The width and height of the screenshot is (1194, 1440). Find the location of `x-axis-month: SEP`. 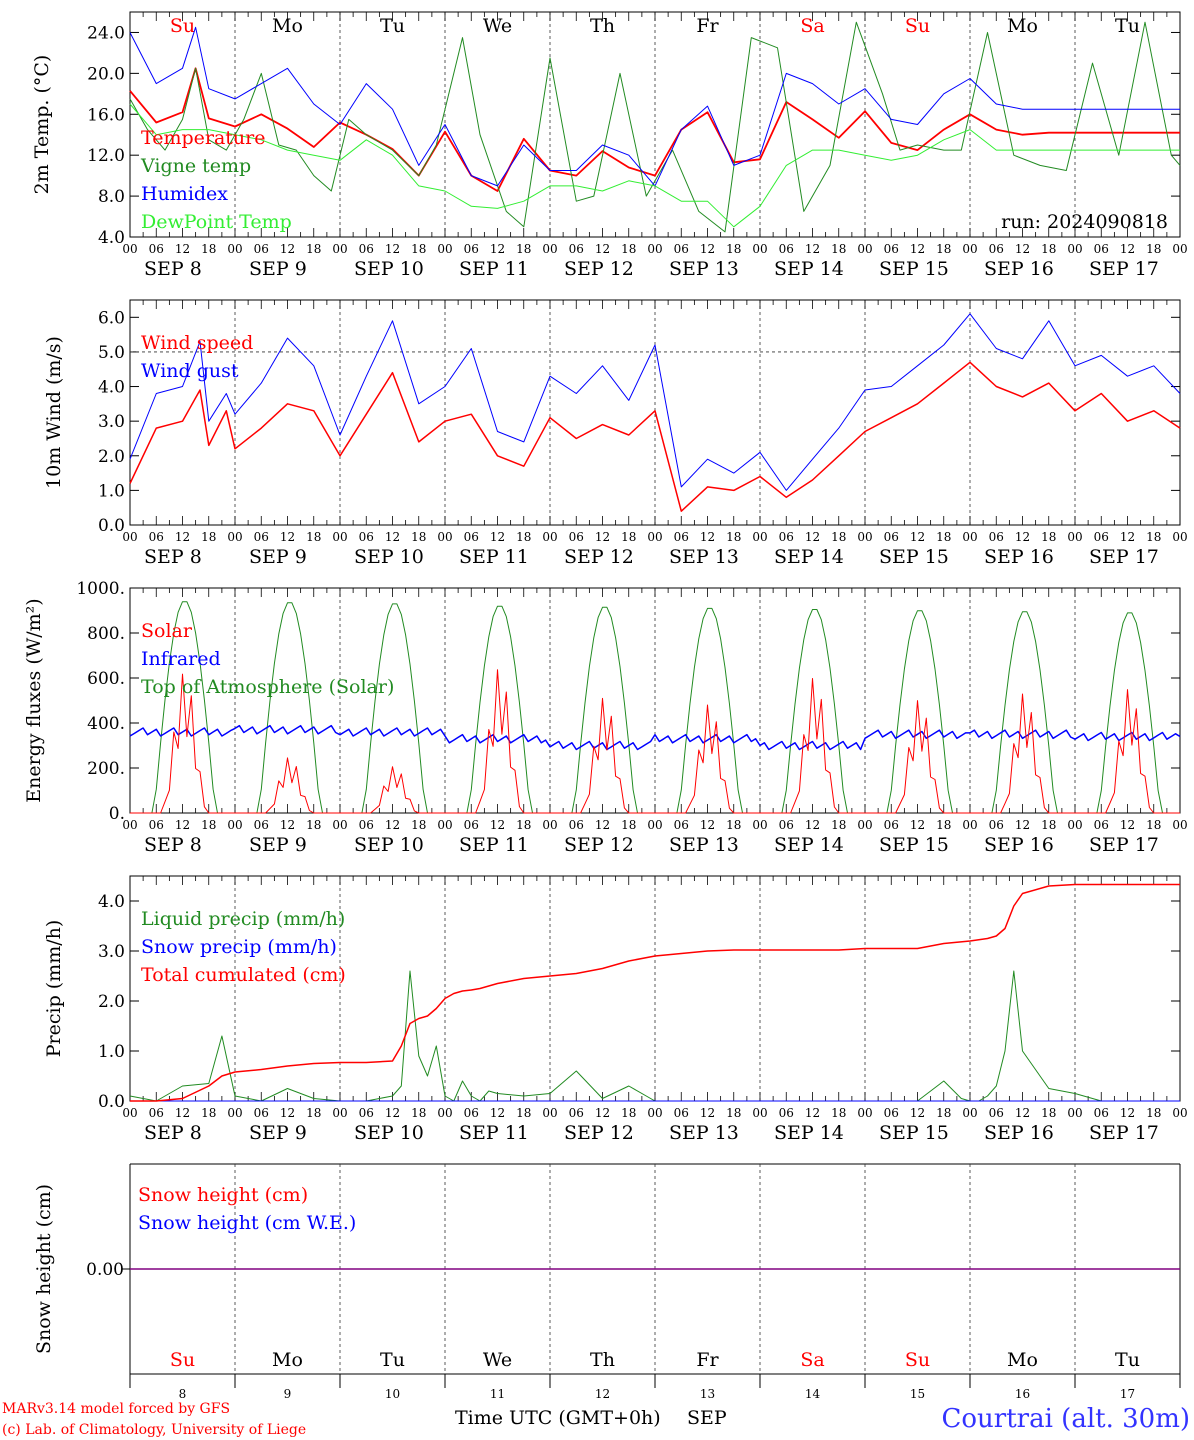

x-axis-month: SEP is located at coordinates (707, 1418).